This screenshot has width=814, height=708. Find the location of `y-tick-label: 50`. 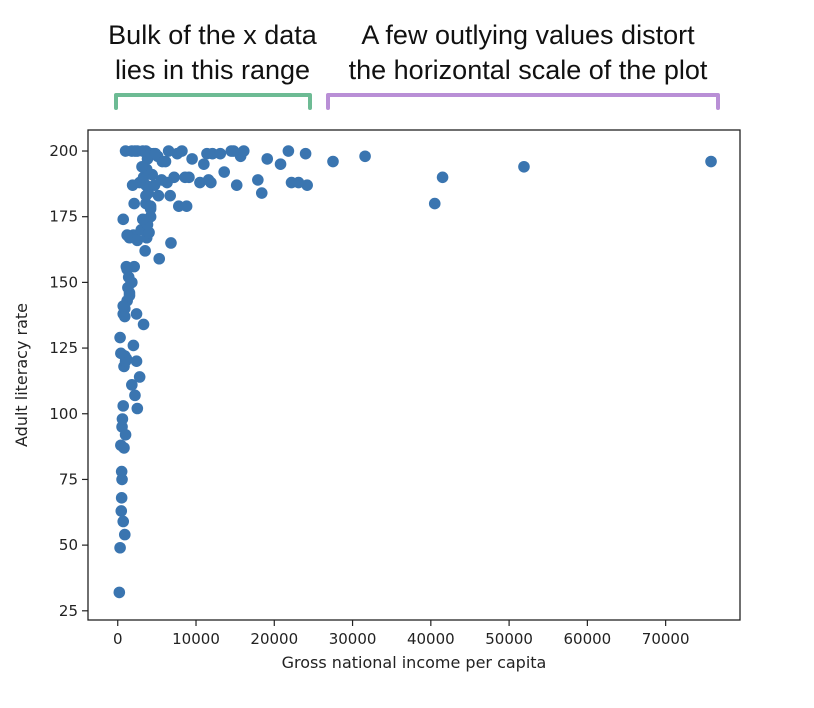

y-tick-label: 50 is located at coordinates (68, 545).